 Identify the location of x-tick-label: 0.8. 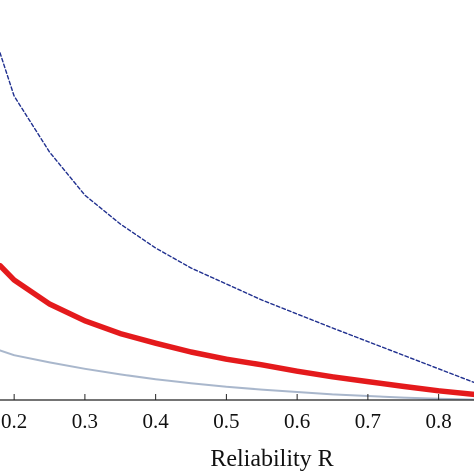
(439, 421).